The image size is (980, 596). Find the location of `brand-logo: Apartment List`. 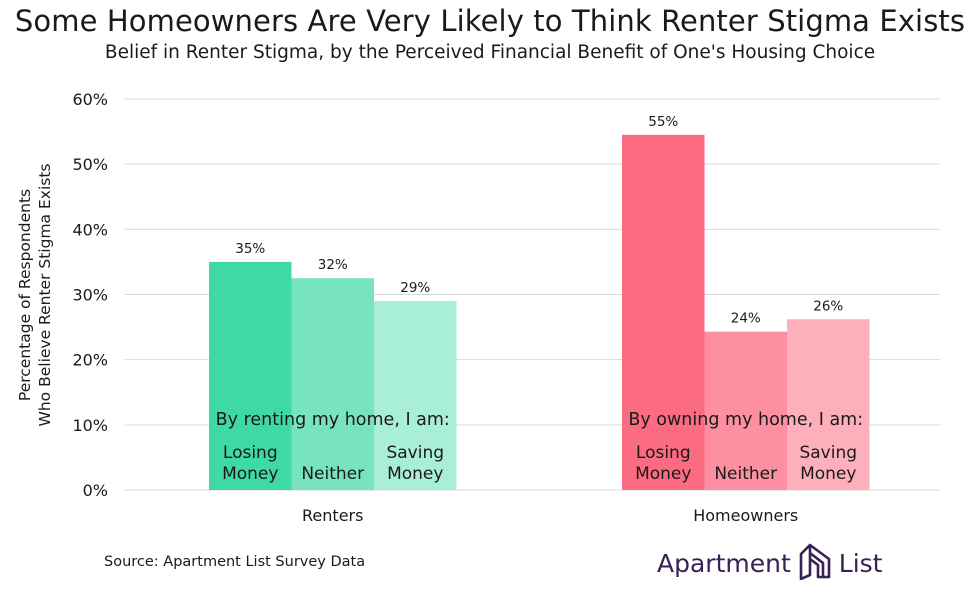

brand-logo: Apartment List is located at coordinates (769, 563).